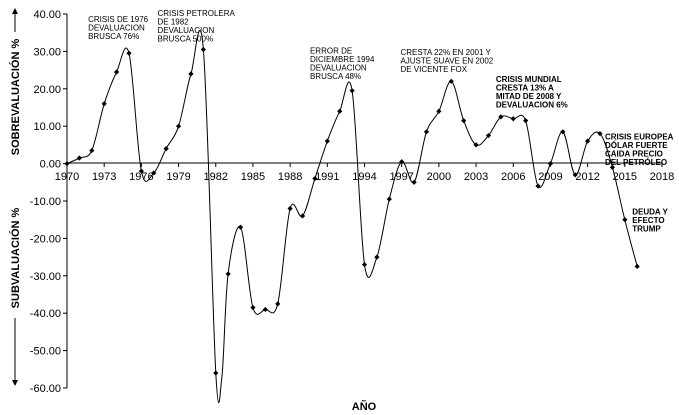 The width and height of the screenshot is (679, 415). I want to click on x-tick-label: 2015, so click(625, 177).